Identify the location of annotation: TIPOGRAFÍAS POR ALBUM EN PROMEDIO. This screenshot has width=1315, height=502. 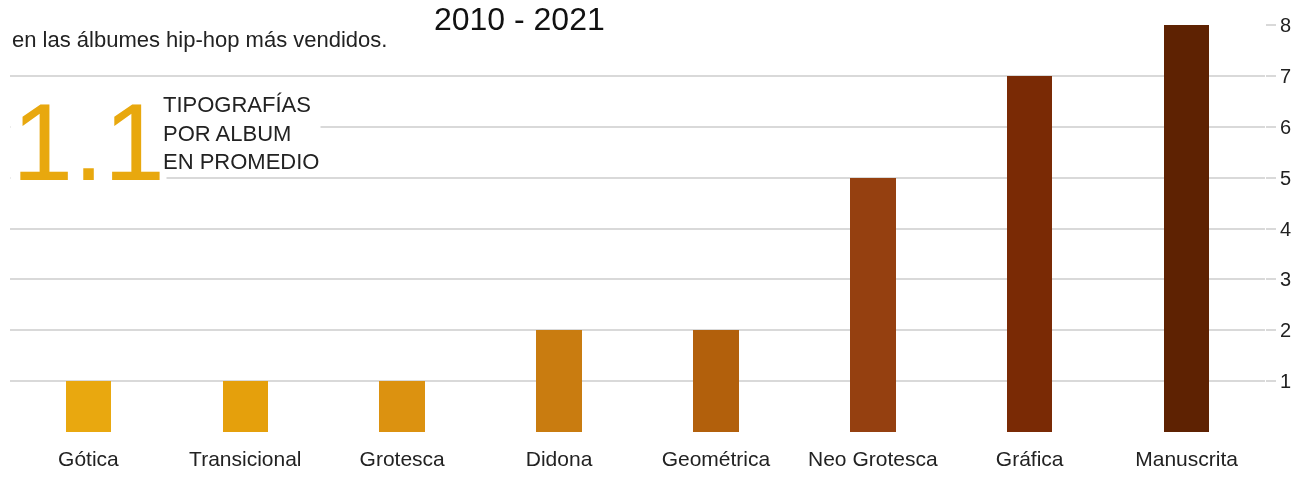
(241, 133).